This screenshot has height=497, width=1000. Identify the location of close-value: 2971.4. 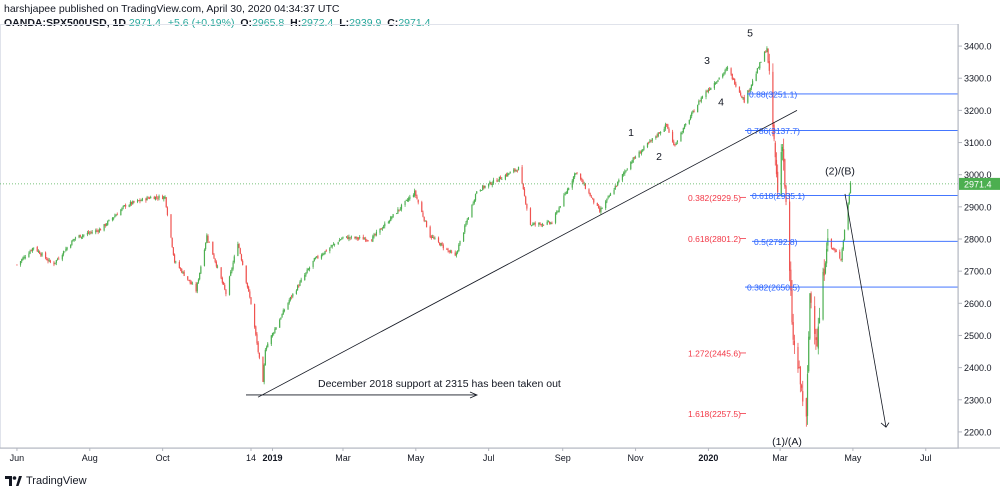
(414, 23).